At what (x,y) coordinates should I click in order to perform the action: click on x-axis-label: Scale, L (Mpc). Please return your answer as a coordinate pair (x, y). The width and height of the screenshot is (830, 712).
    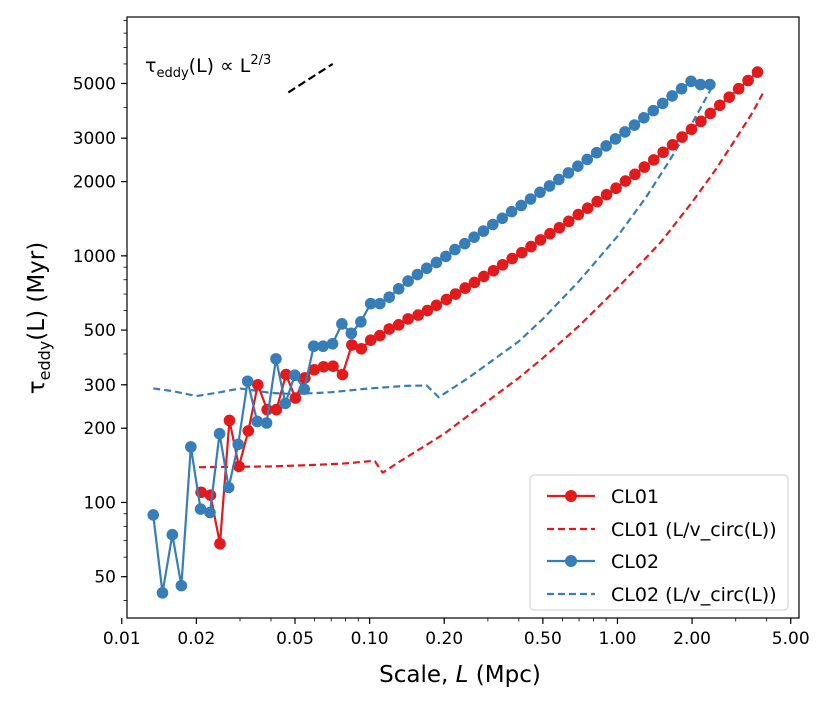
    Looking at the image, I should click on (460, 675).